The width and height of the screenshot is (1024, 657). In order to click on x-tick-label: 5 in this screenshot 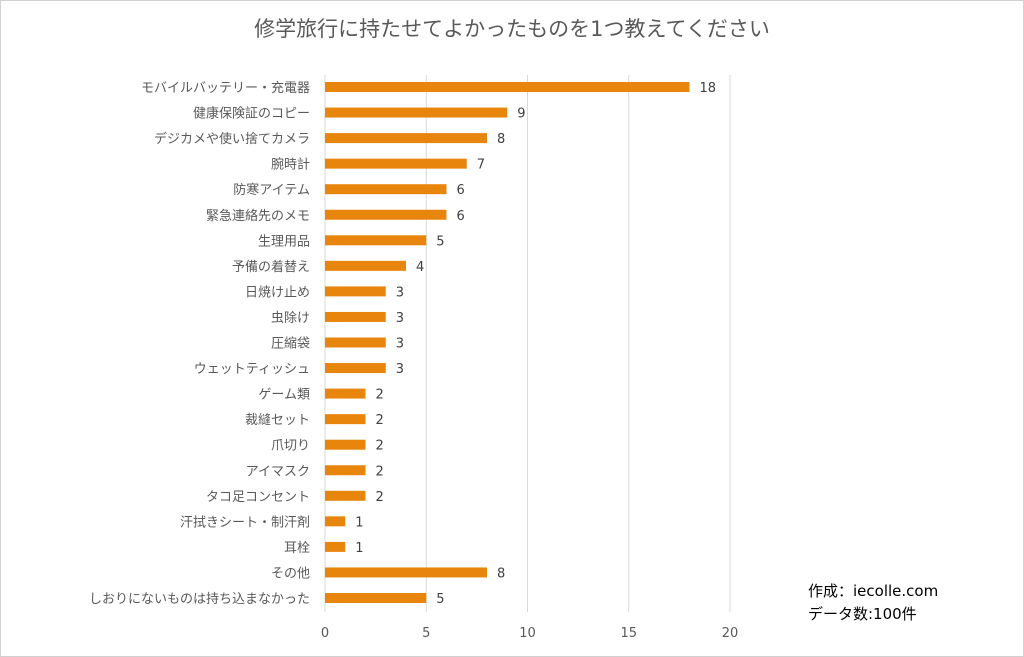, I will do `click(426, 633)`.